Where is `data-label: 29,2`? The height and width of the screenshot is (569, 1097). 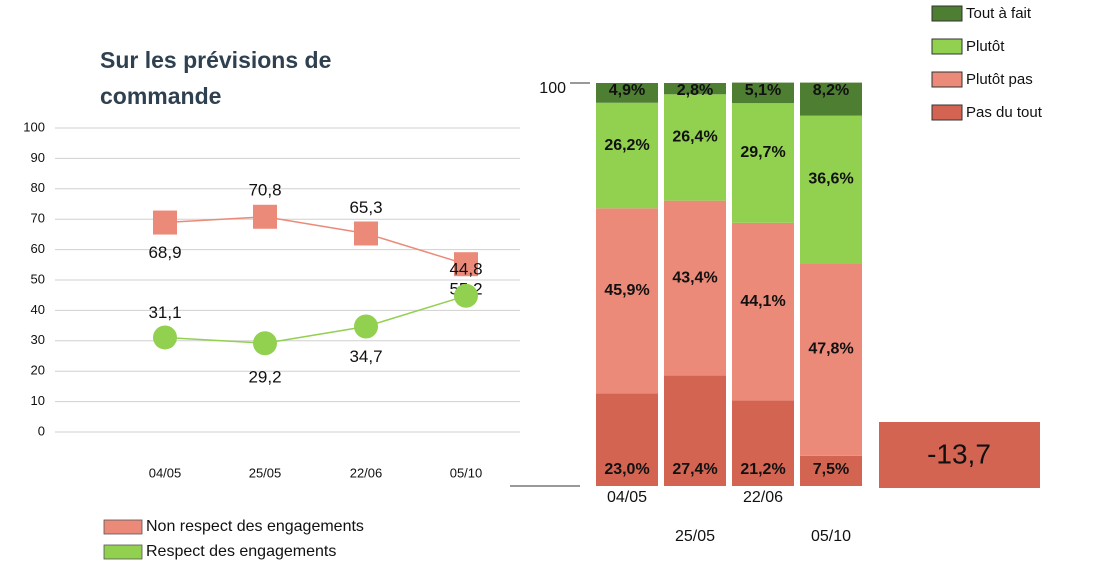 data-label: 29,2 is located at coordinates (264, 377).